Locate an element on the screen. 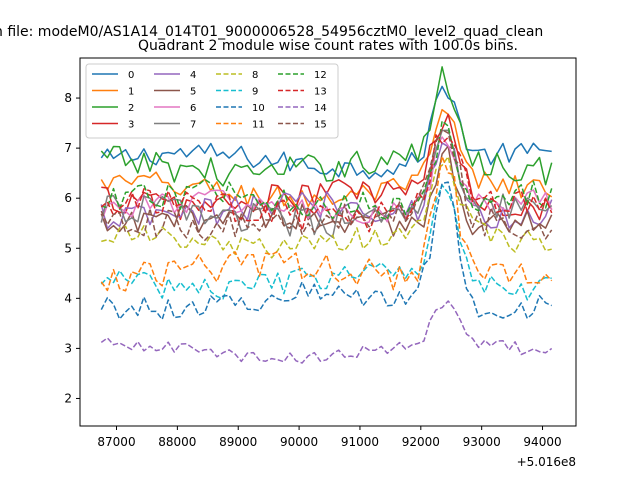 This screenshot has height=480, width=640. y-tick-label: 2 is located at coordinates (68, 398).